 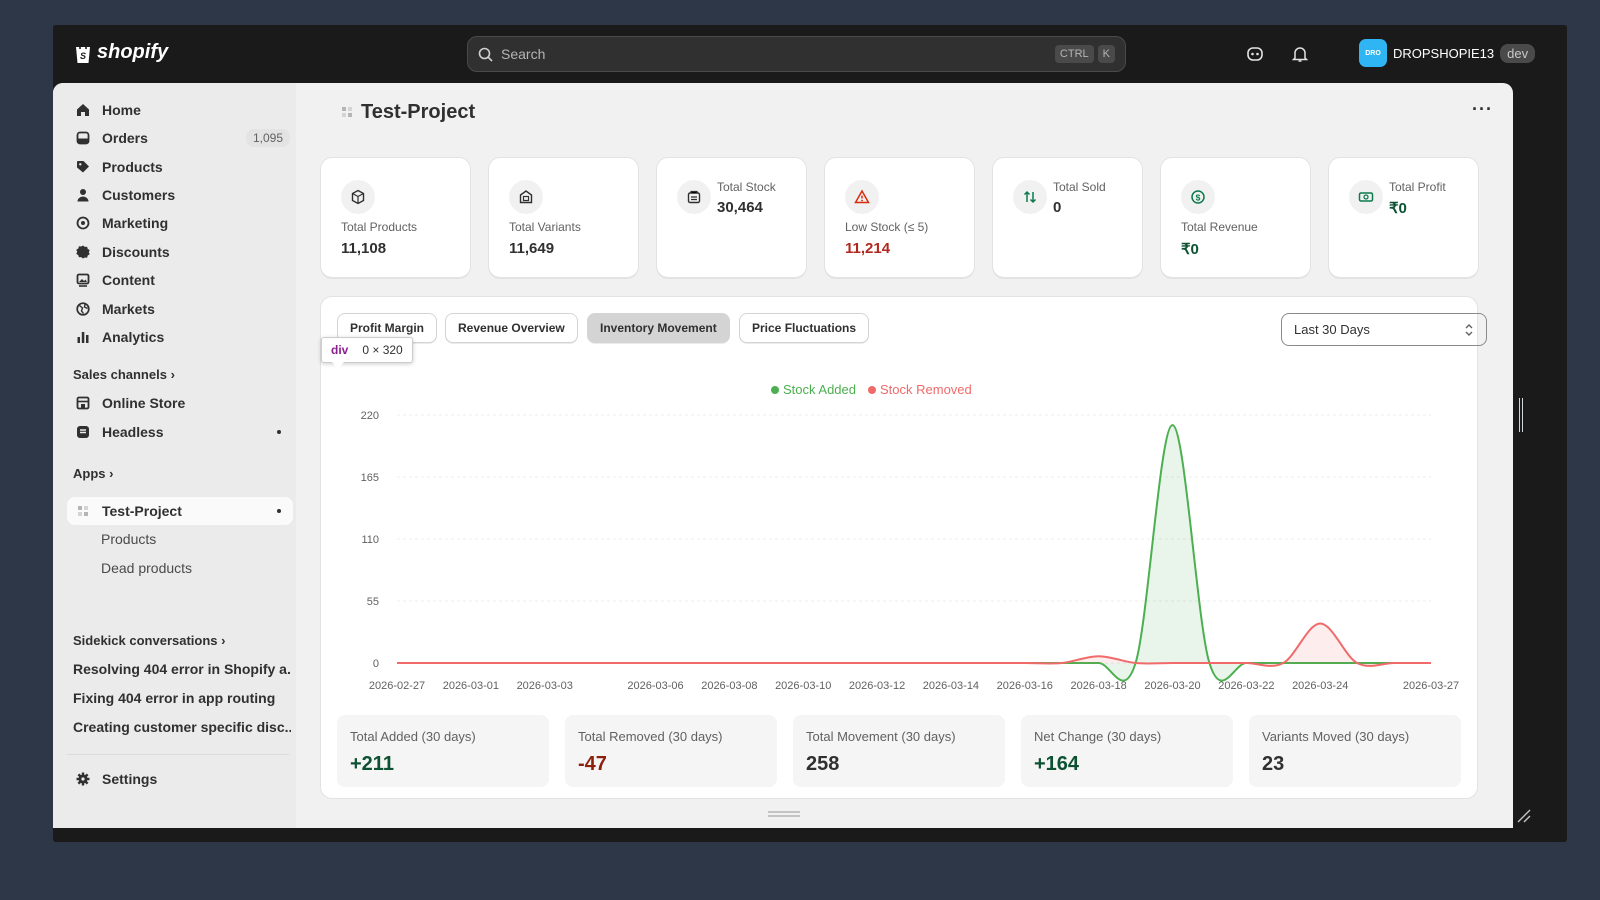 I want to click on sidebar-item-settings: Settings, so click(x=180, y=779).